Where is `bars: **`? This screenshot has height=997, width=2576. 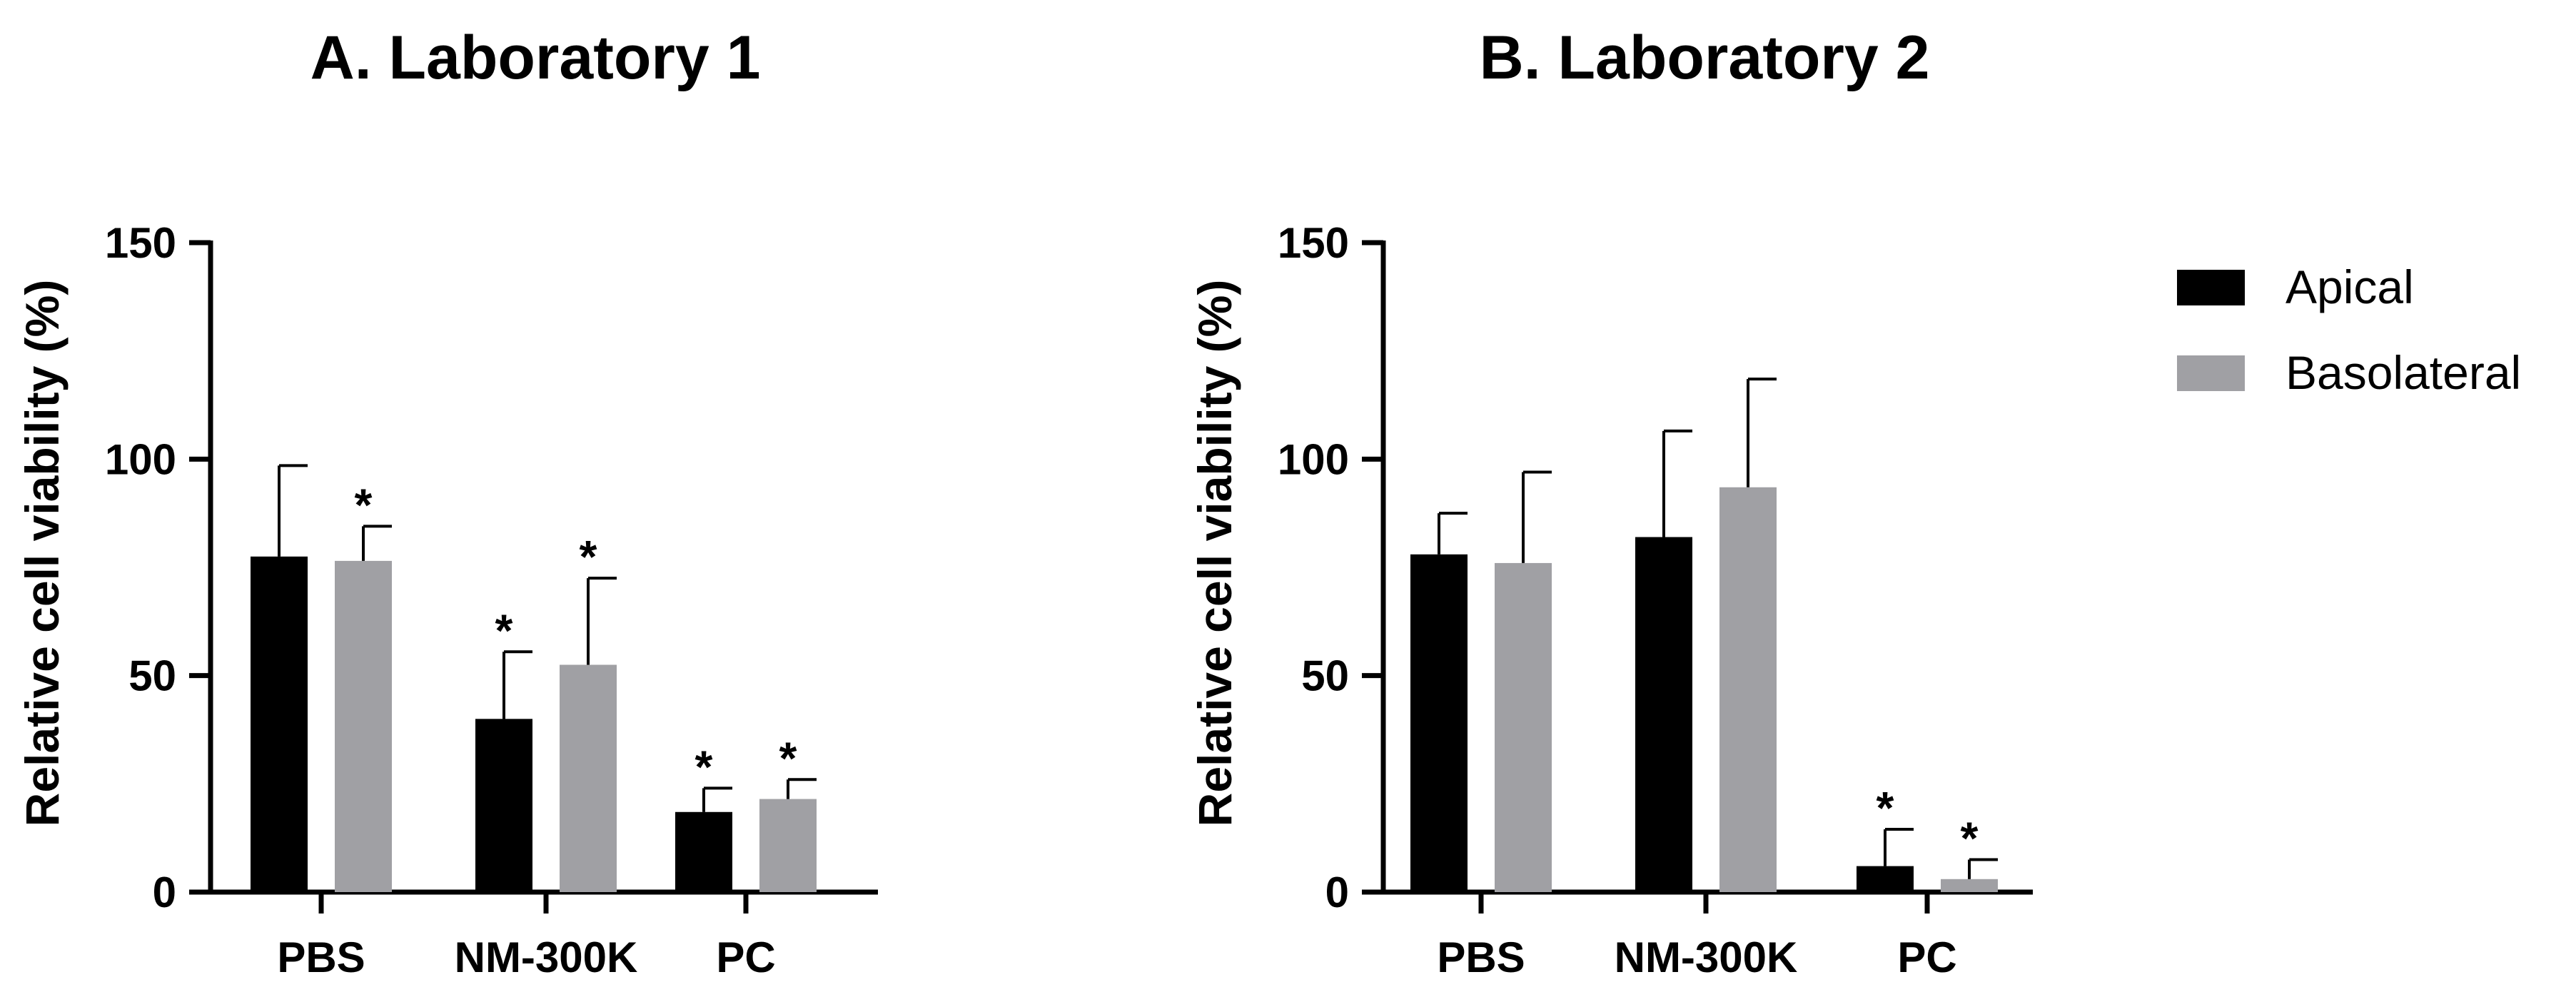
bars: ** is located at coordinates (1704, 635).